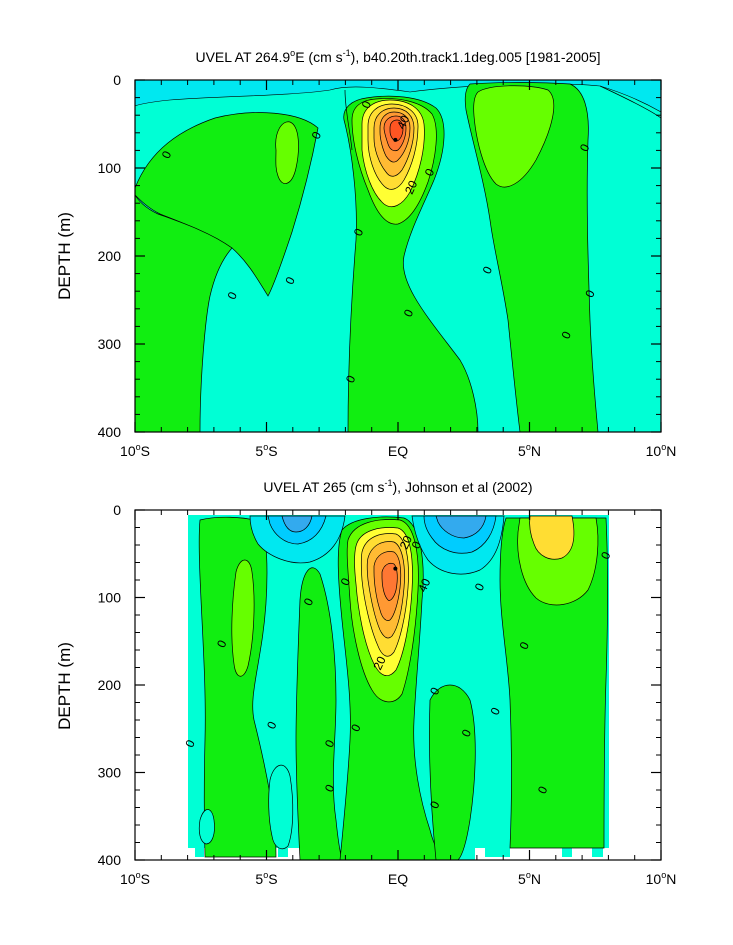 Image resolution: width=733 pixels, height=945 pixels. What do you see at coordinates (452, 772) in the screenshot?
I see `bottom-band-deep-green` at bounding box center [452, 772].